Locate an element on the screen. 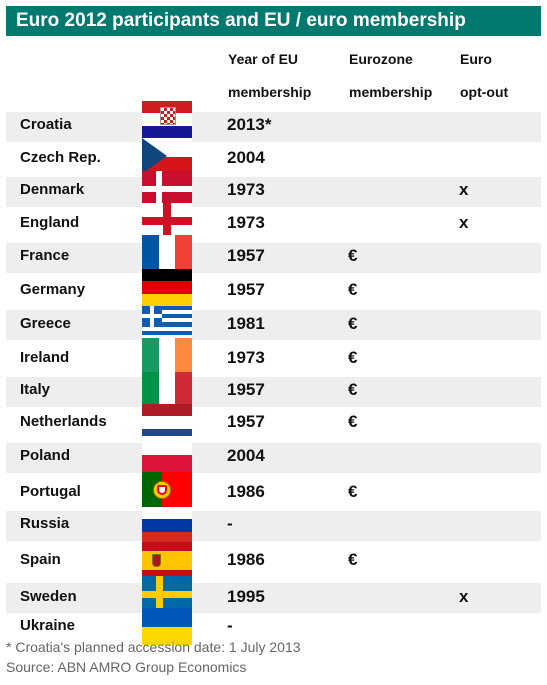 This screenshot has width=547, height=685. country-name: Ireland is located at coordinates (45, 357).